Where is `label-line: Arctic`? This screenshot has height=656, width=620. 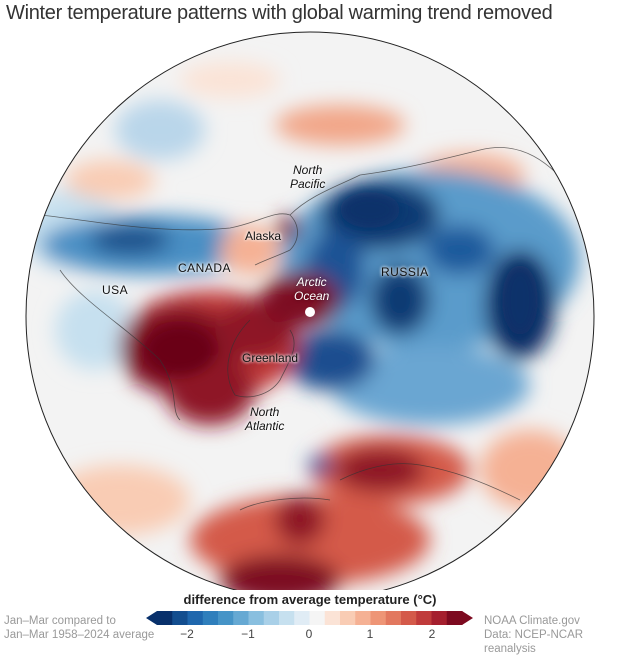
label-line: Arctic is located at coordinates (311, 282).